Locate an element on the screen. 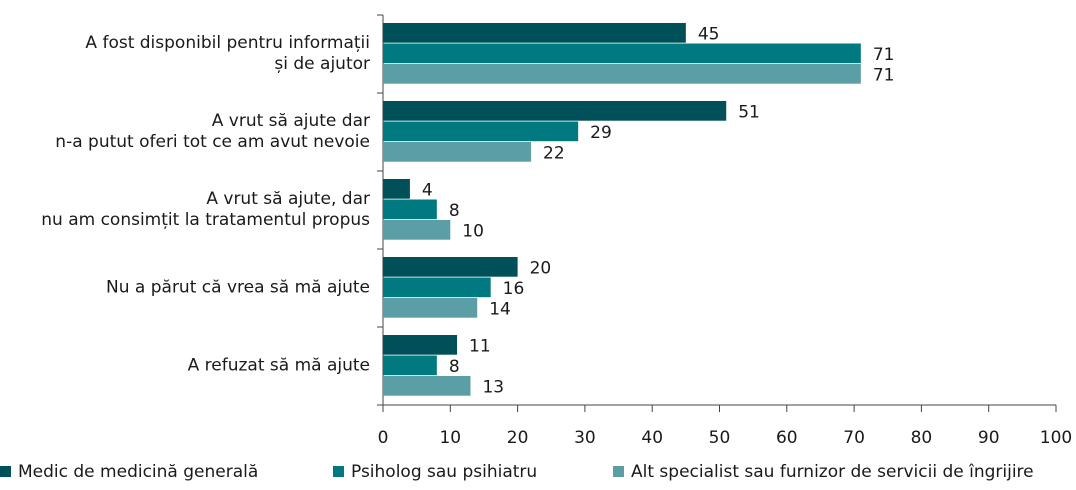  value-label: 51 is located at coordinates (749, 112).